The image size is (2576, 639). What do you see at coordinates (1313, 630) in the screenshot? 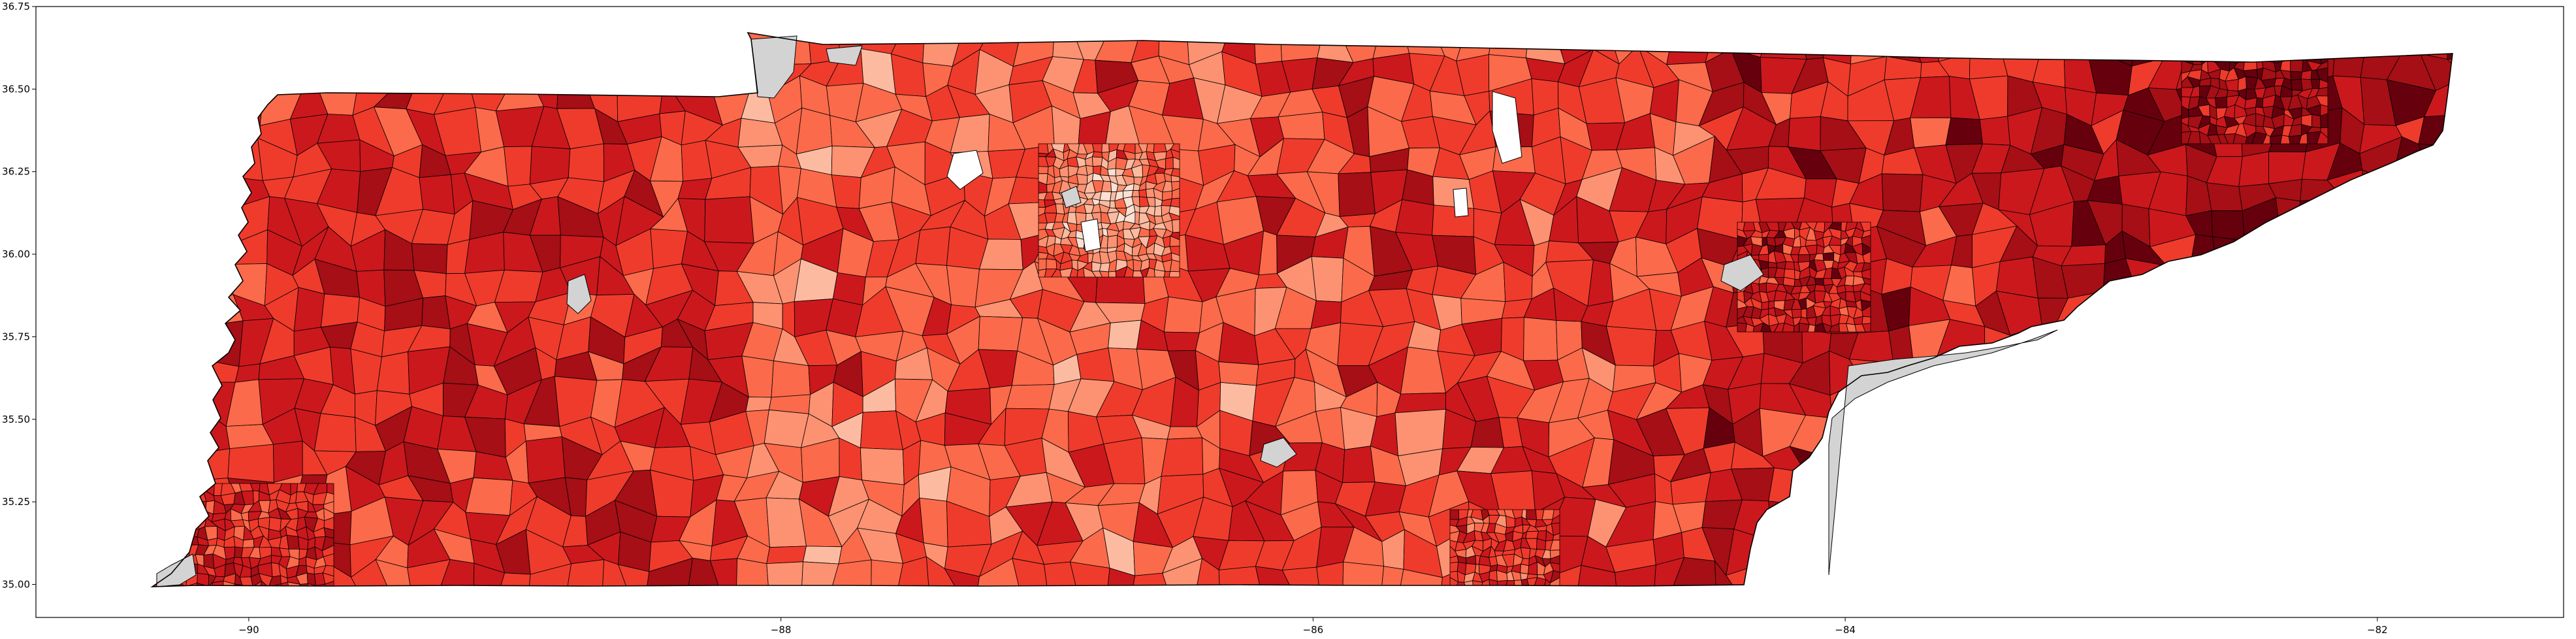
I see `x-tick-label: −86` at bounding box center [1313, 630].